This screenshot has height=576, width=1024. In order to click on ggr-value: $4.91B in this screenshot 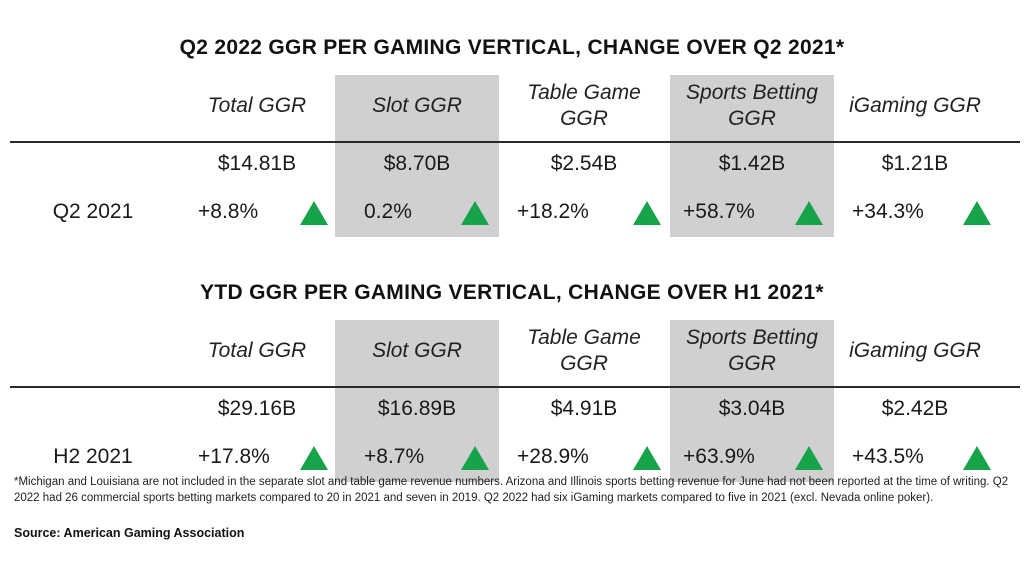, I will do `click(584, 408)`.